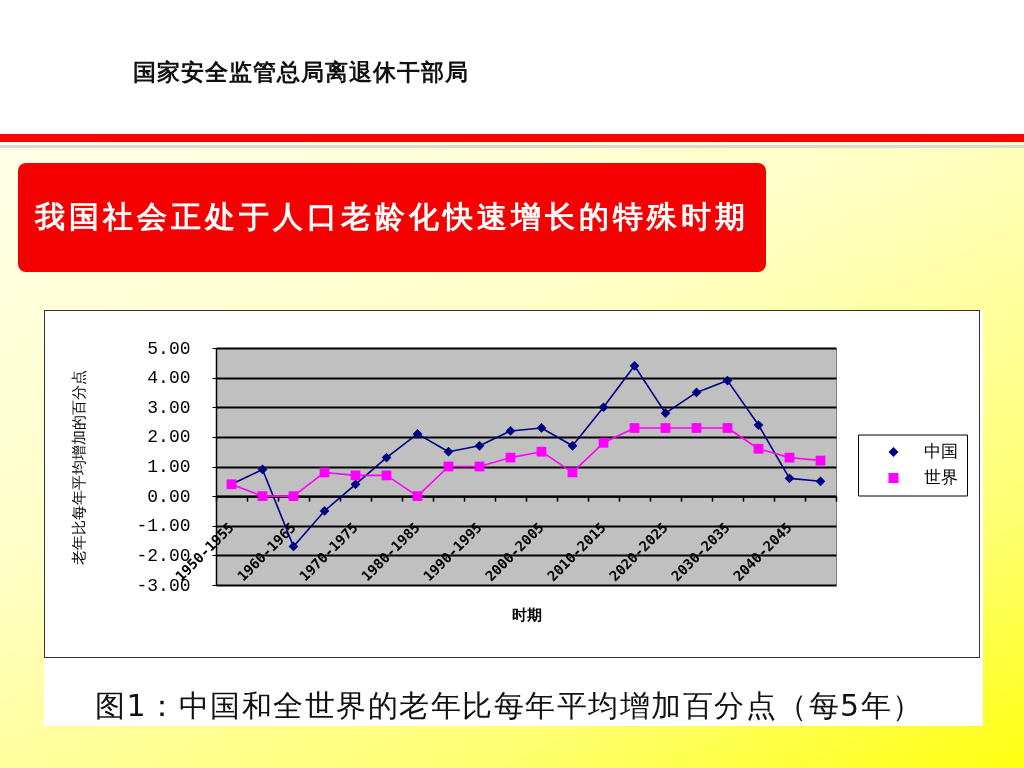 The height and width of the screenshot is (768, 1024). What do you see at coordinates (169, 378) in the screenshot?
I see `y-tick-label: 4.00` at bounding box center [169, 378].